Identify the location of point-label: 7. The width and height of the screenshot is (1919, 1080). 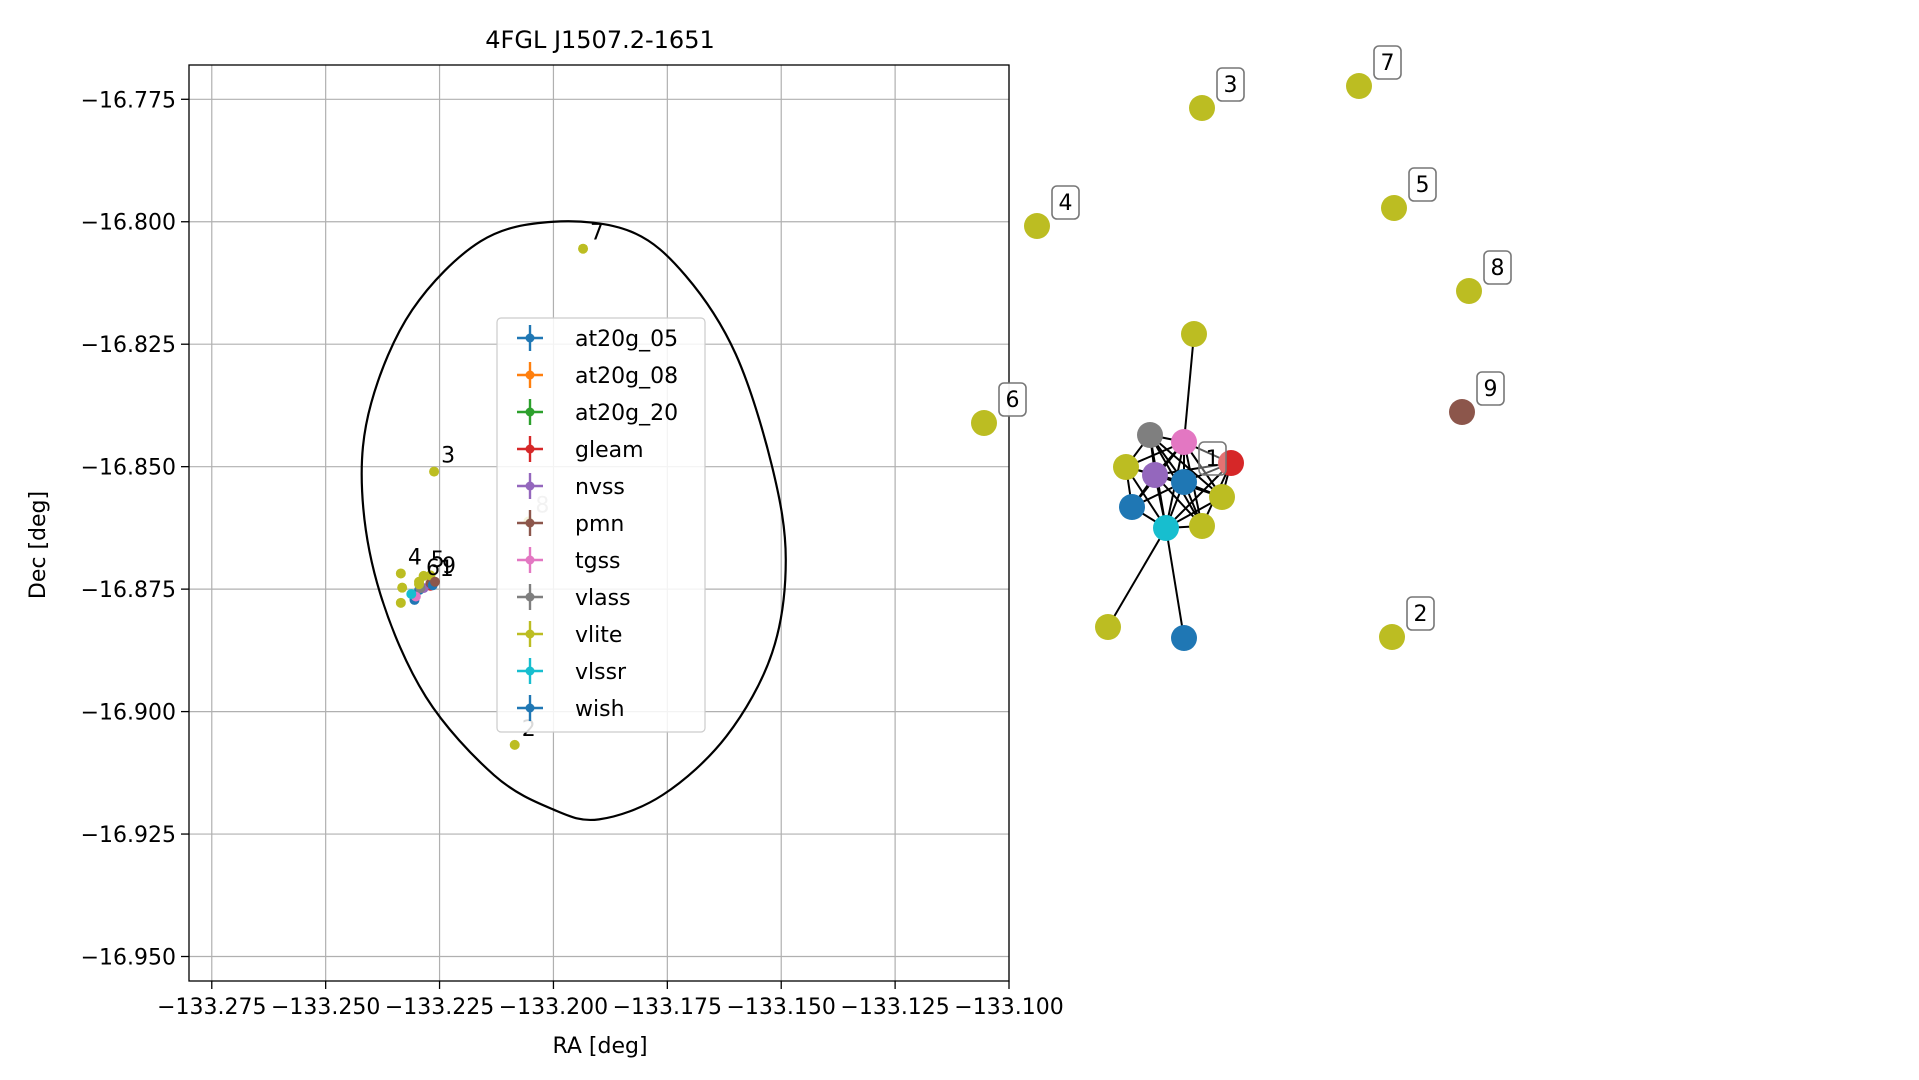
(597, 233).